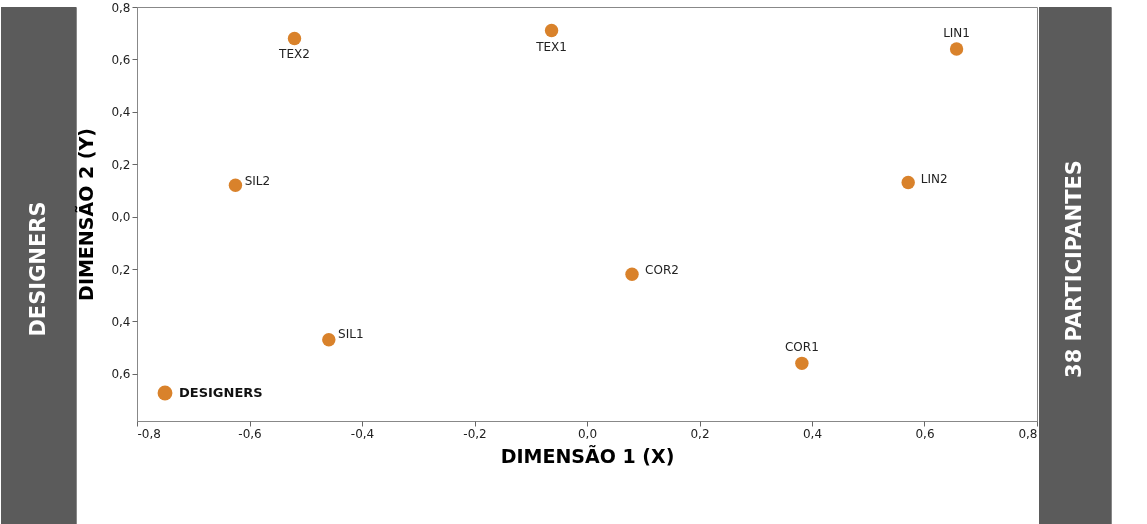 This screenshot has width=1147, height=524. Describe the element at coordinates (121, 7) in the screenshot. I see `y-tick-label: 0,8` at that location.